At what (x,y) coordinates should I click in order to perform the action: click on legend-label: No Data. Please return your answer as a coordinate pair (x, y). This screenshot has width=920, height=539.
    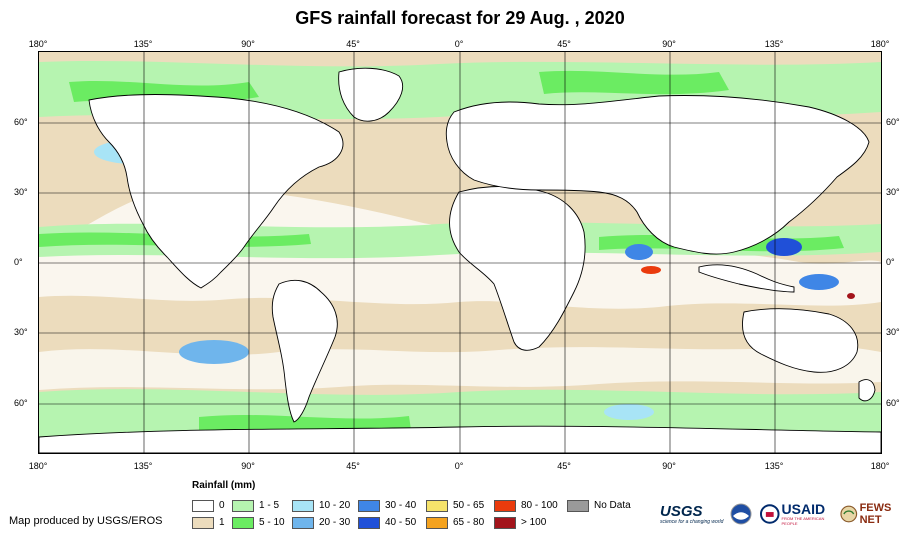
    Looking at the image, I should click on (612, 505).